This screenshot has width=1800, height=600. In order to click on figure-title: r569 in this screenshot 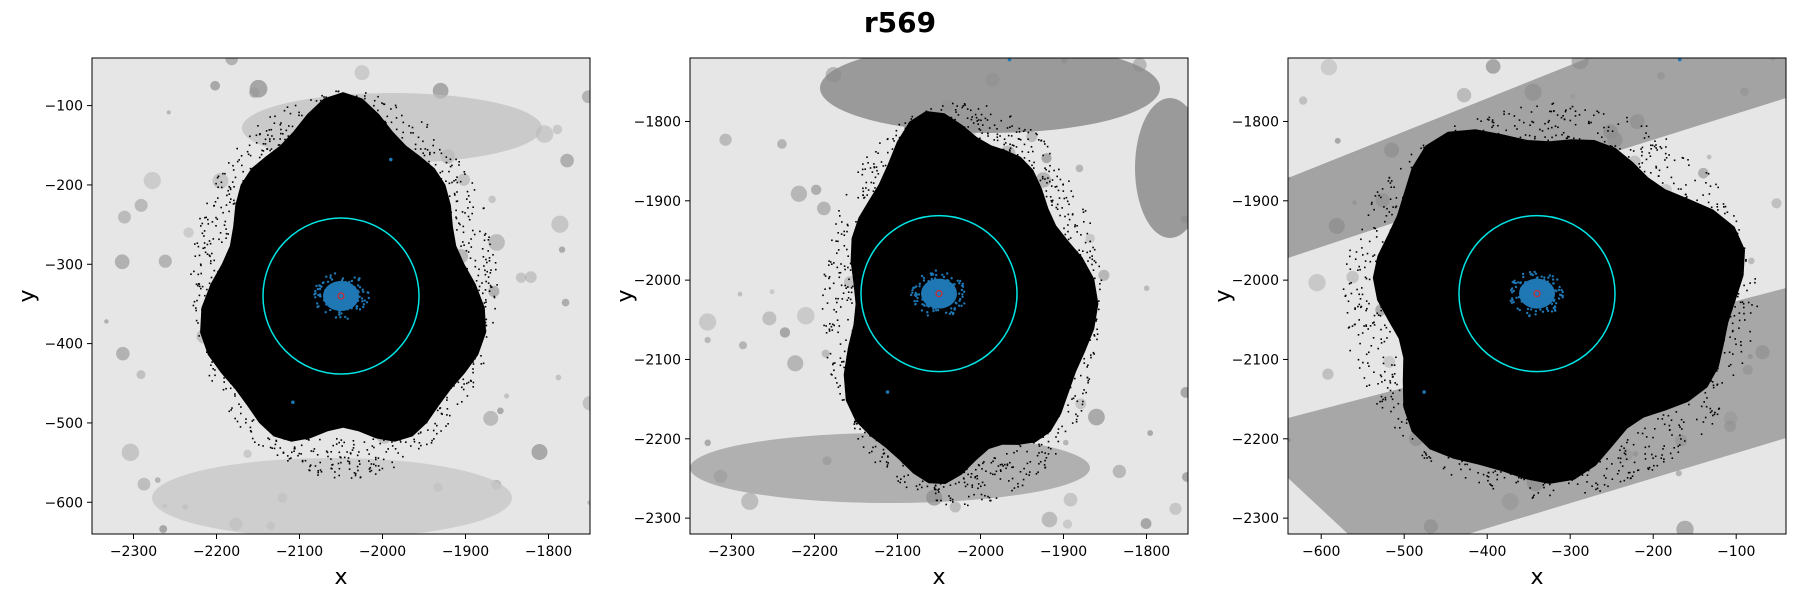, I will do `click(900, 22)`.